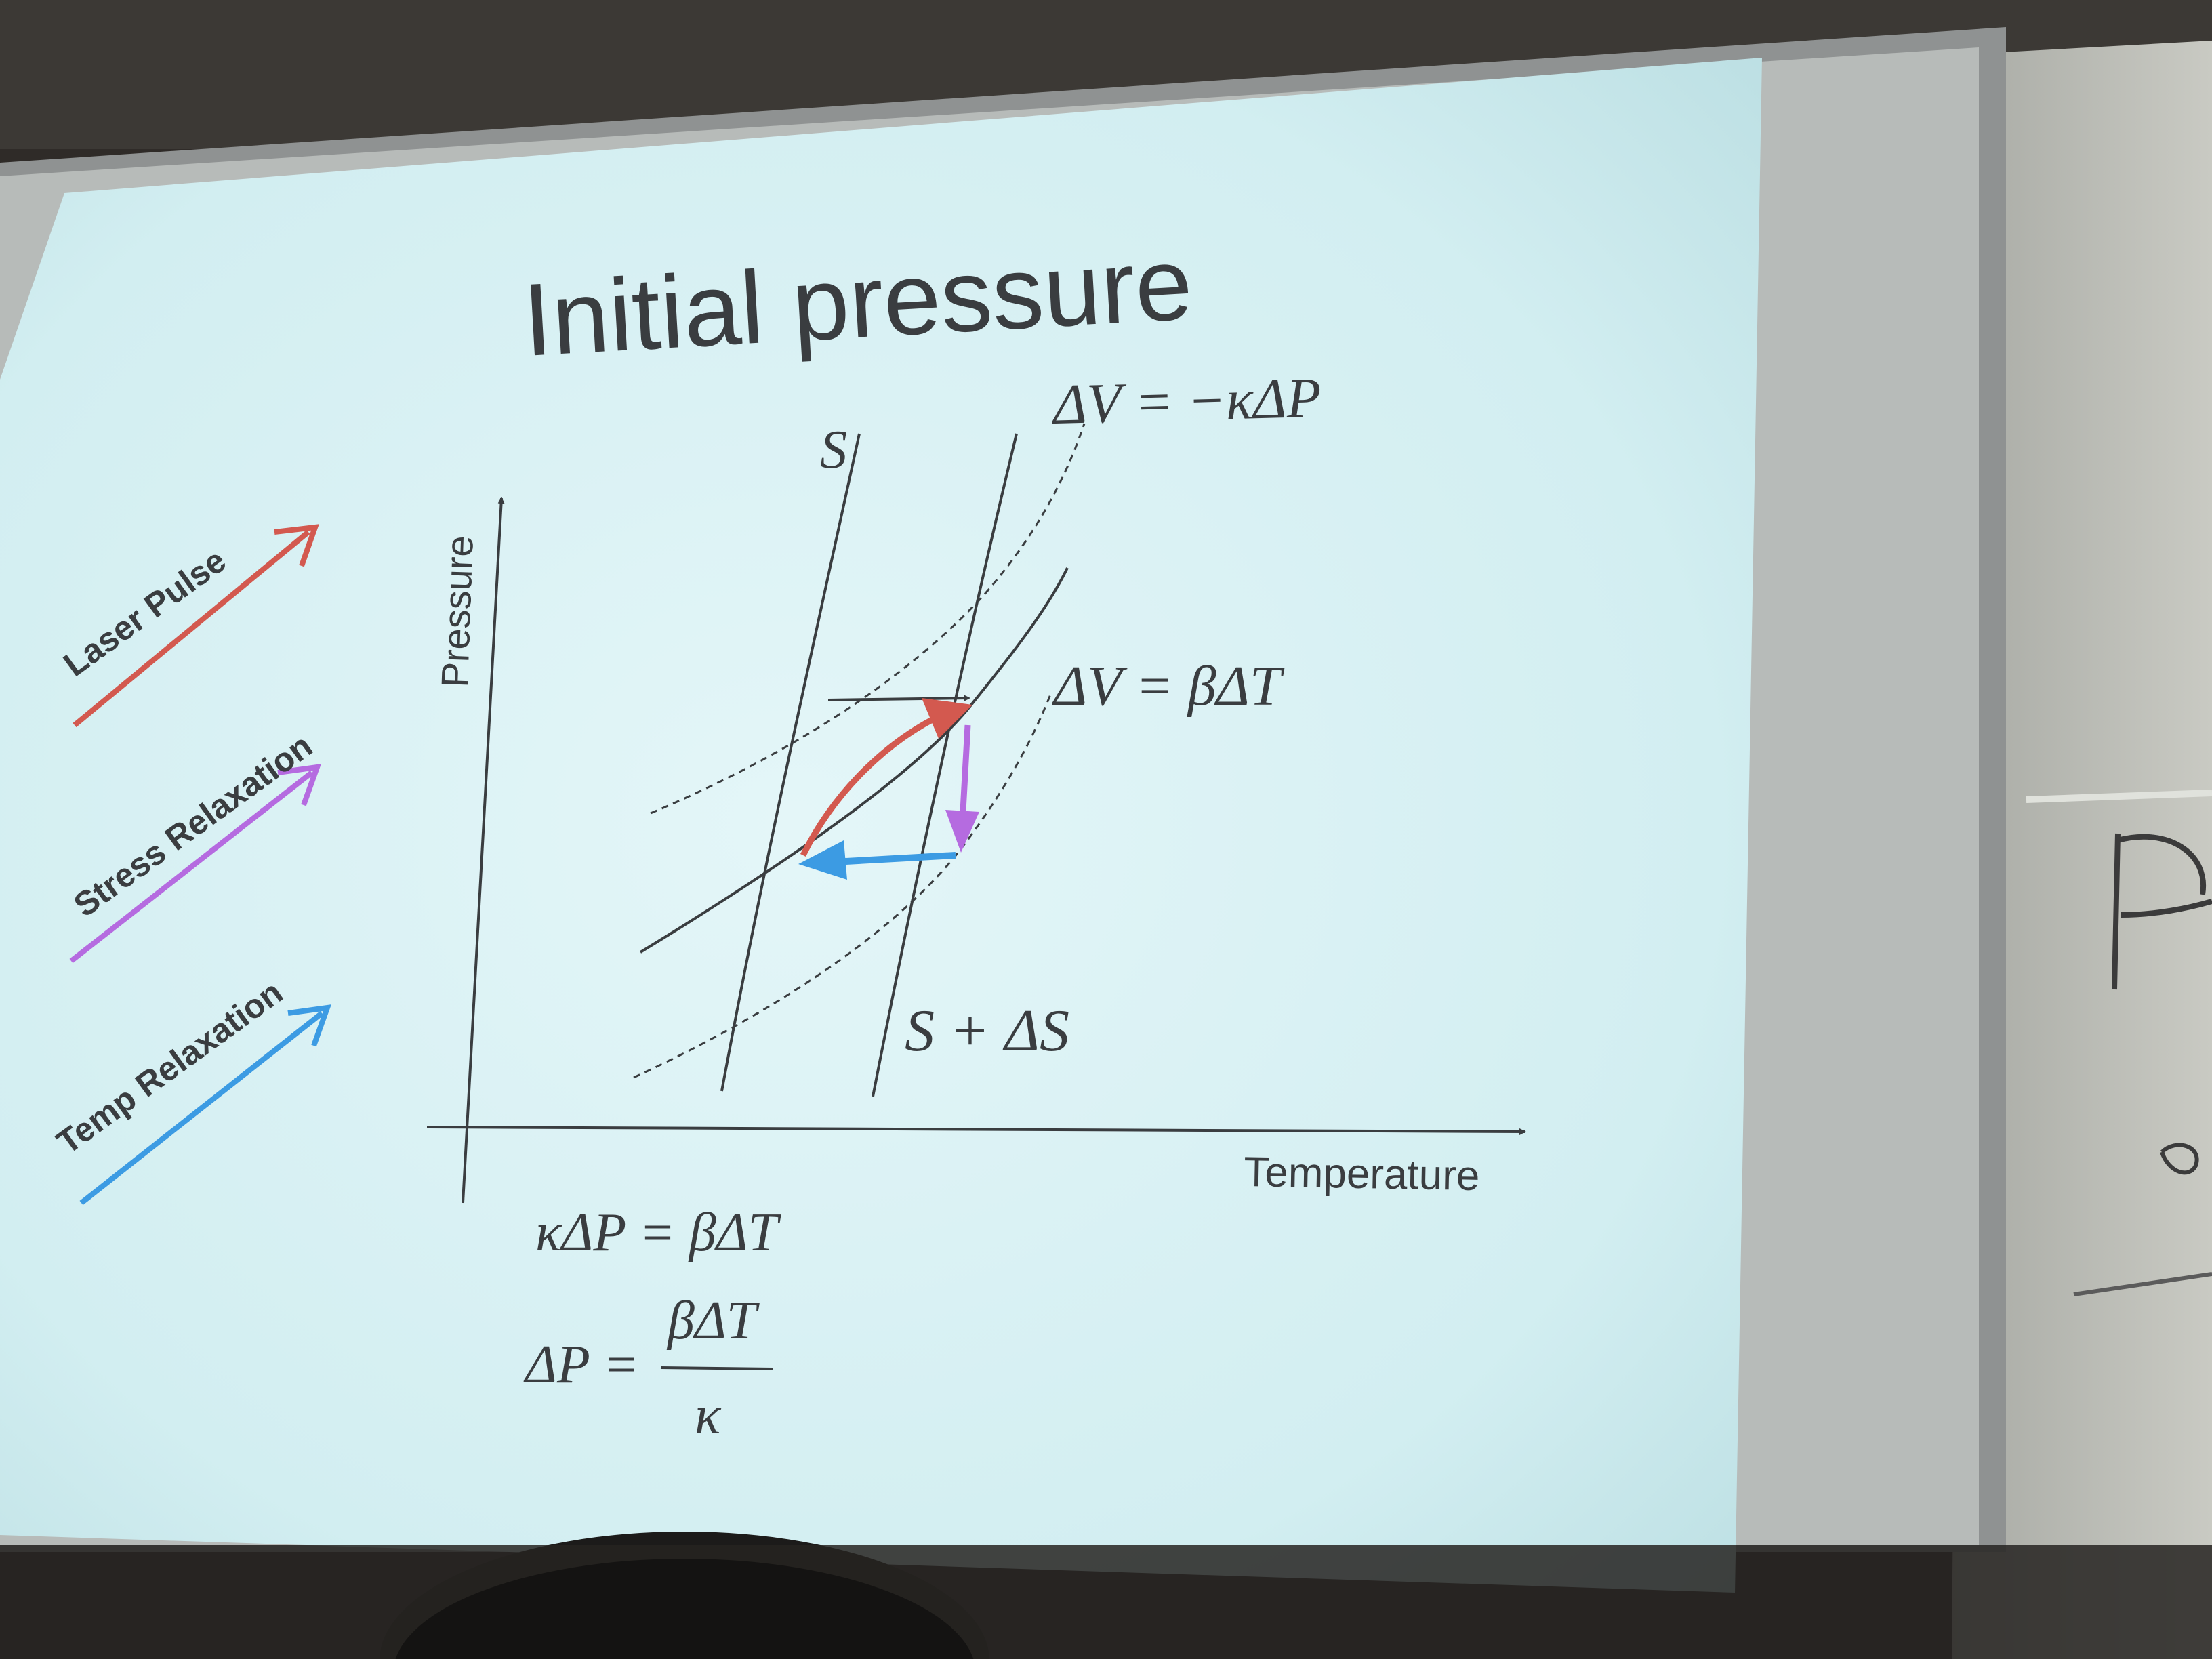 This screenshot has height=1659, width=2212. I want to click on laser-pulse-arrow, so click(191, 628).